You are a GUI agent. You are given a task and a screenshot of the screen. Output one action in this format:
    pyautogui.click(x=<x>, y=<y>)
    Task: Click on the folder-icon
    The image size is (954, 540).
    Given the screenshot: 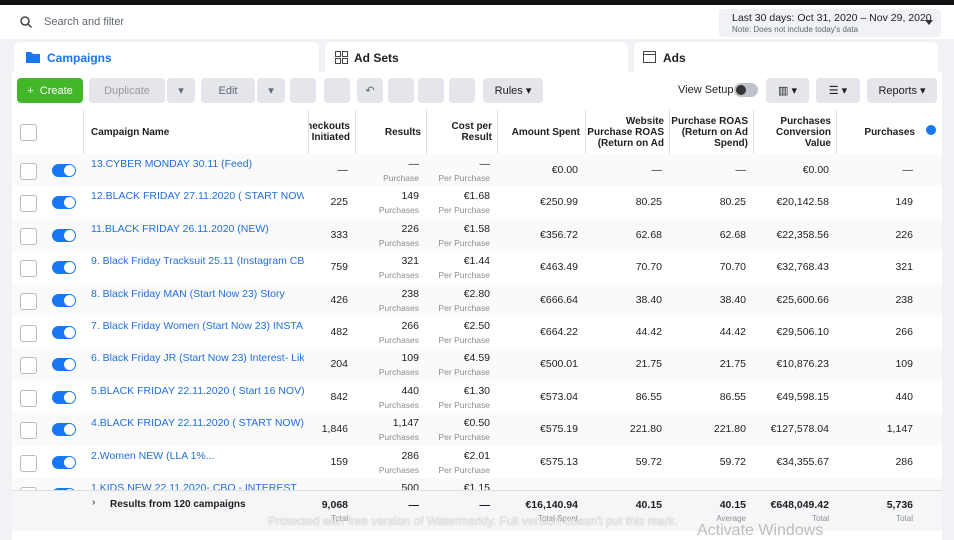 What is the action you would take?
    pyautogui.click(x=33, y=57)
    